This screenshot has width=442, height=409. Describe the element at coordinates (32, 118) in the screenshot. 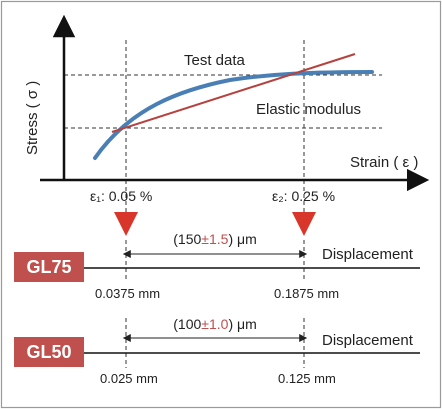

I see `y-axis-label: Stress ( σ )` at that location.